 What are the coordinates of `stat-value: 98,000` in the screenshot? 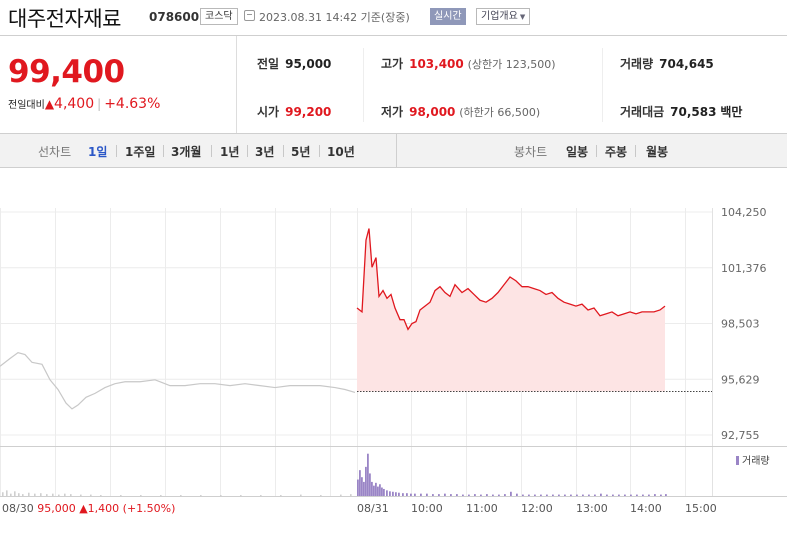 It's located at (432, 112).